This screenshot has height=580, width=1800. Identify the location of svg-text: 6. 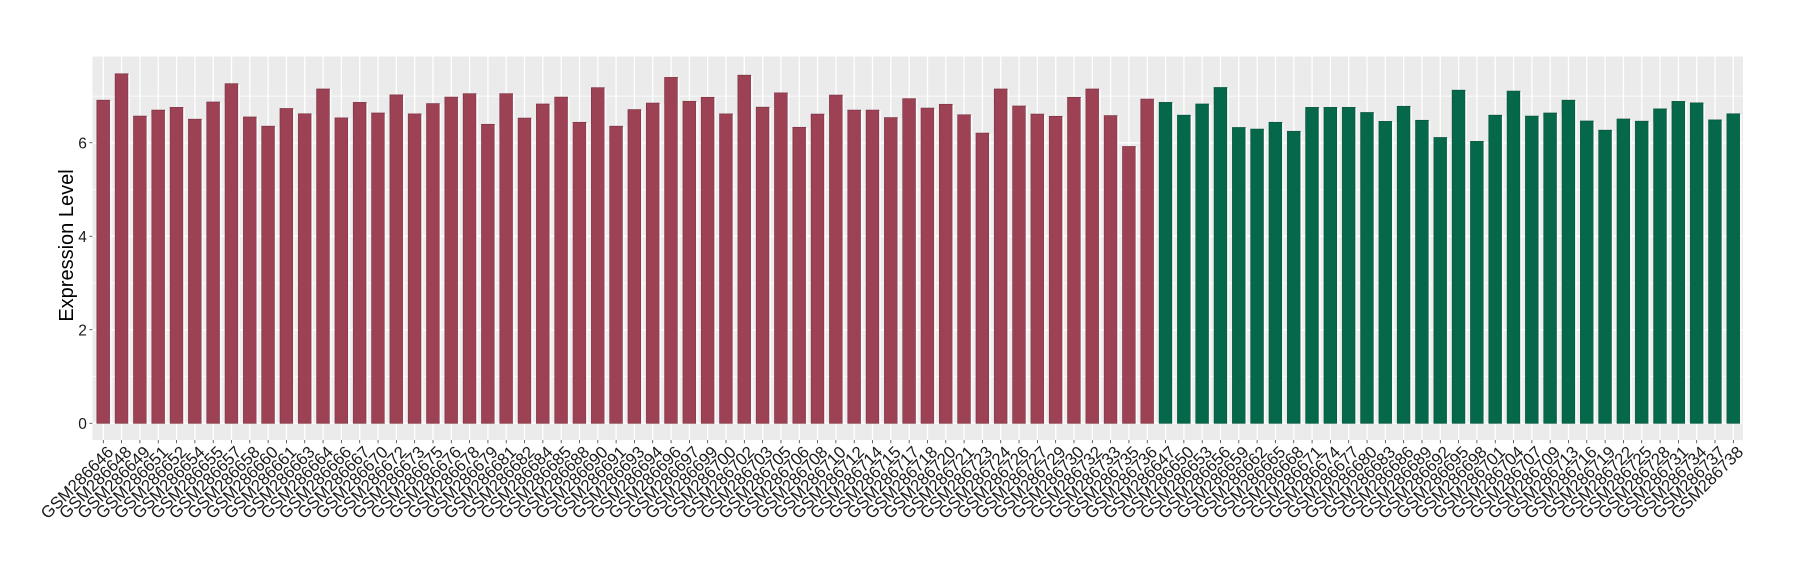
(82, 143).